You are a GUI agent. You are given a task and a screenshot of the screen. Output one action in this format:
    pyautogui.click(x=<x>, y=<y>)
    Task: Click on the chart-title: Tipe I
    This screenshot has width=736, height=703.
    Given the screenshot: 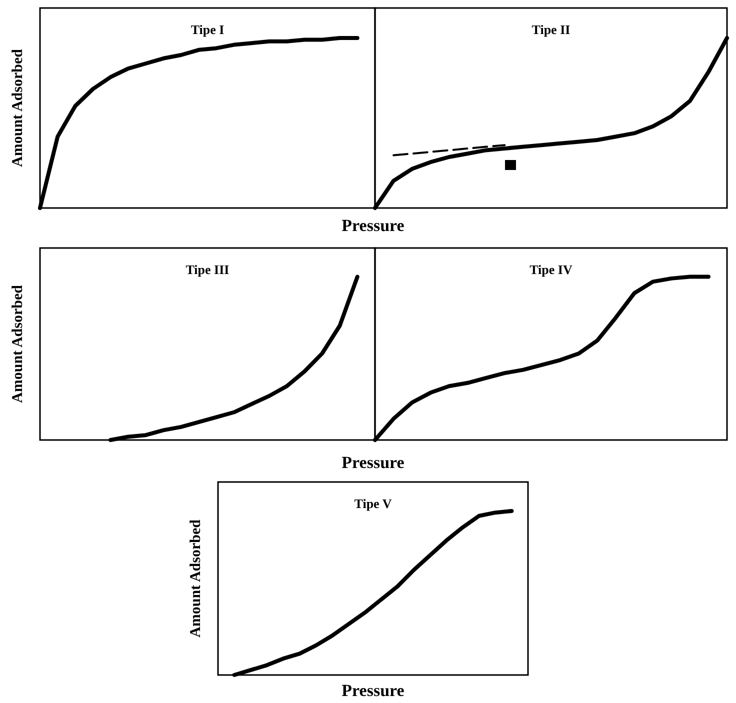 What is the action you would take?
    pyautogui.click(x=207, y=29)
    